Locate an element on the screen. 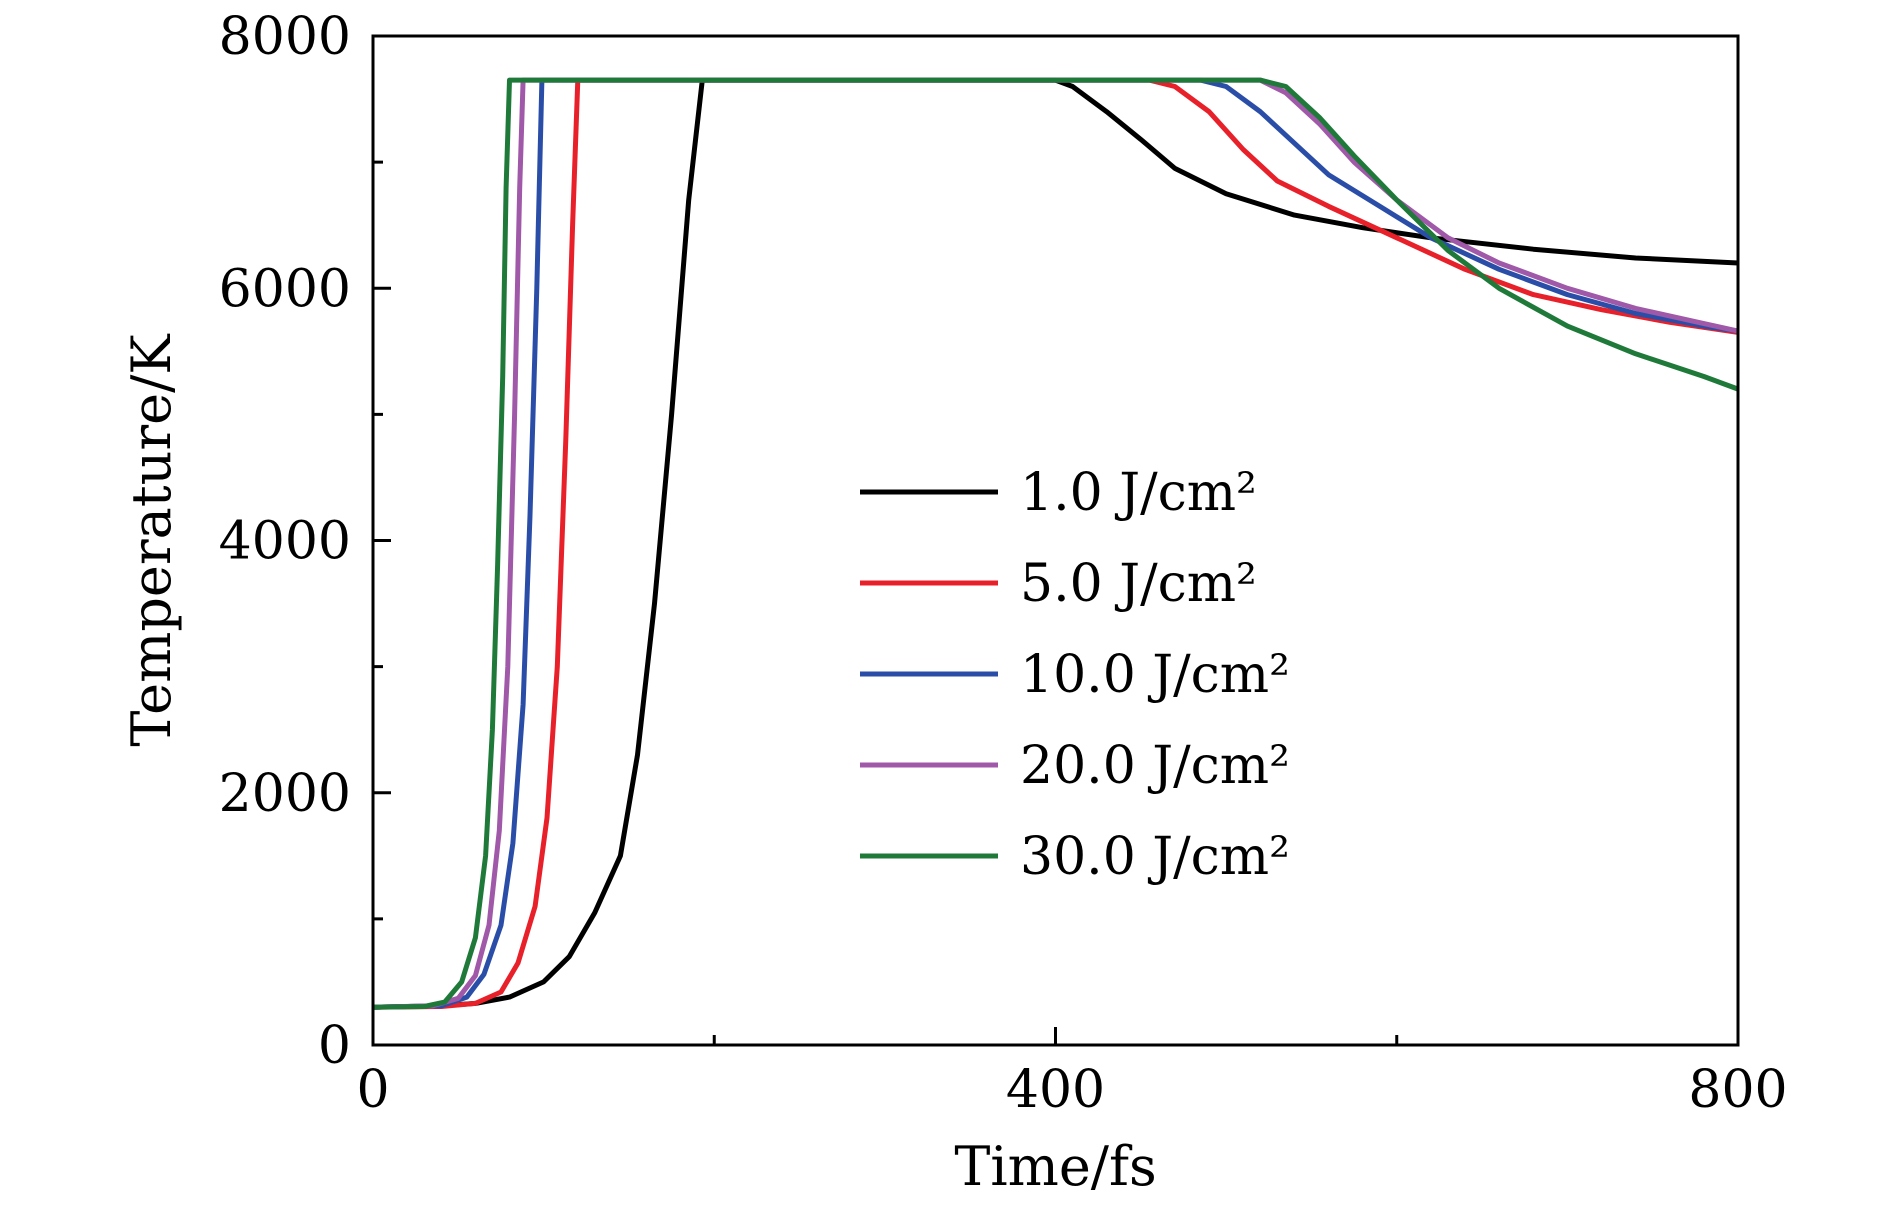  x-tick-label: 800 is located at coordinates (1737, 1090).